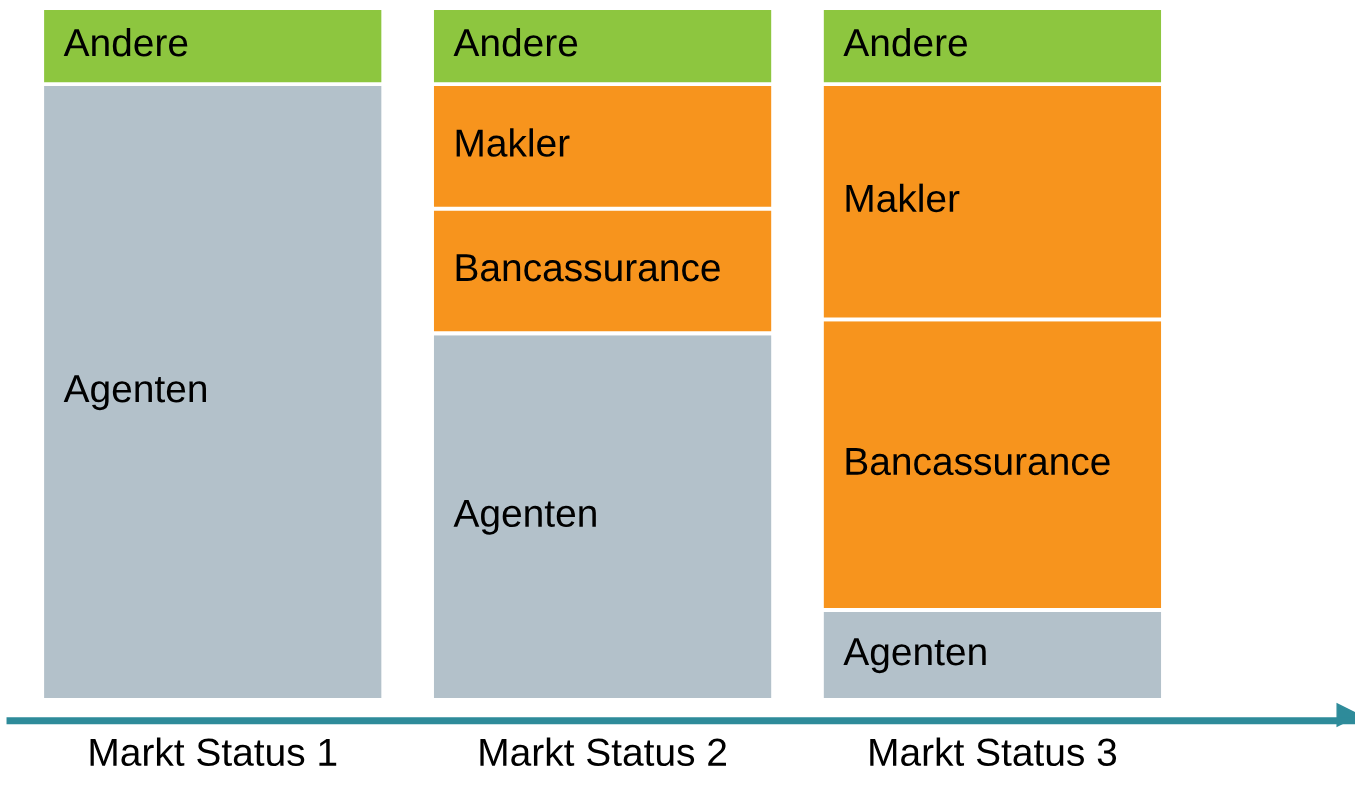 This screenshot has width=1355, height=785. Describe the element at coordinates (588, 268) in the screenshot. I see `series-label: Bancassurance` at that location.